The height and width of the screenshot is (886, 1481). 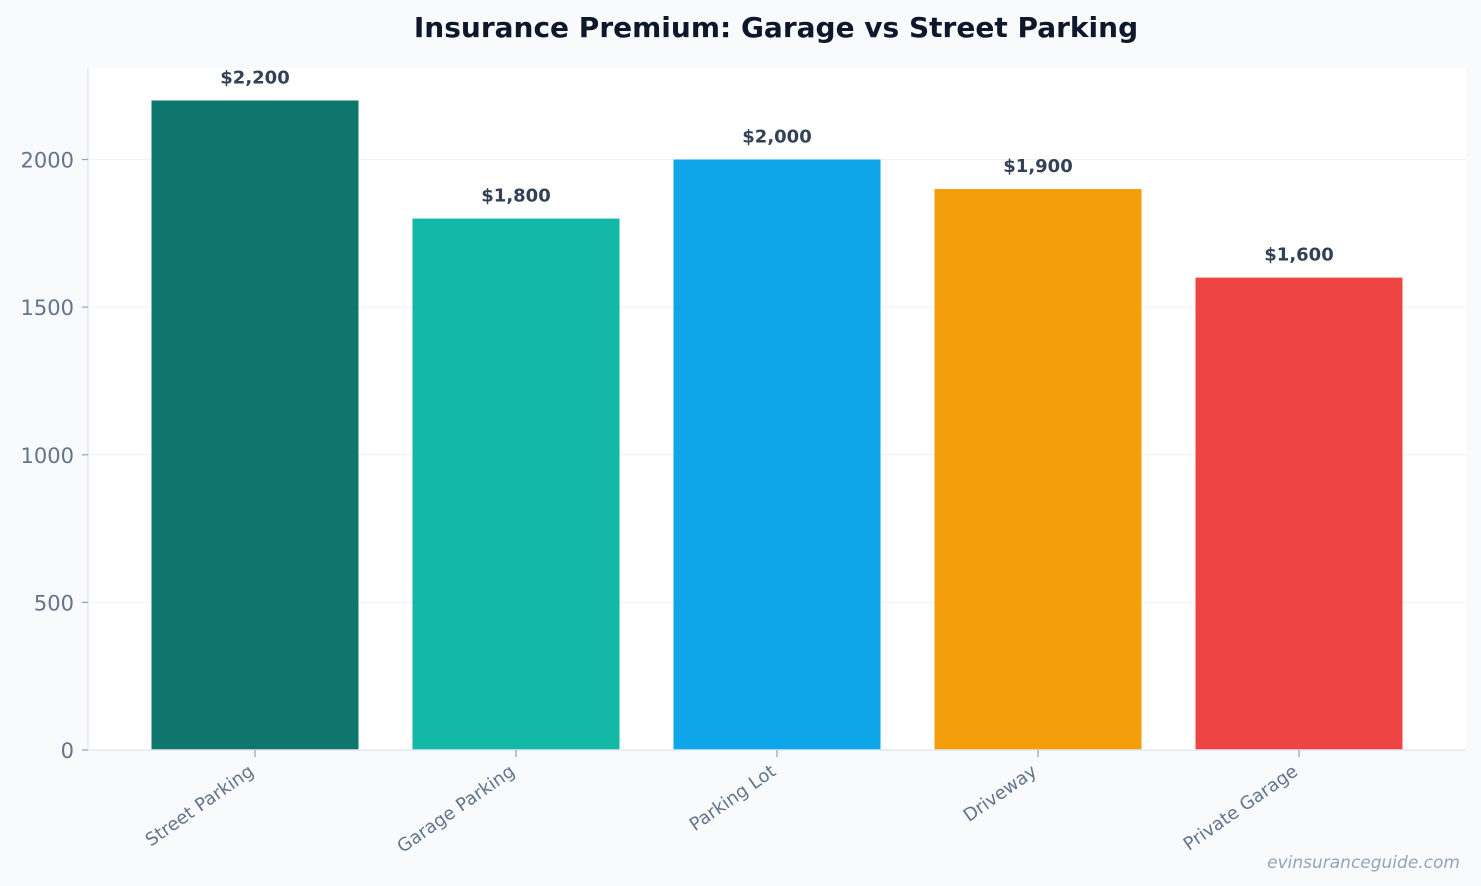 What do you see at coordinates (1037, 166) in the screenshot?
I see `data-label: $1,900` at bounding box center [1037, 166].